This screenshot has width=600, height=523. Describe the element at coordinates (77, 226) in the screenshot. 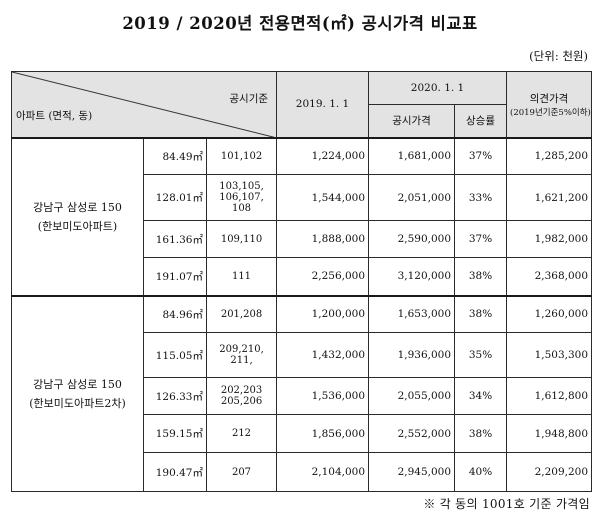

I see `apartment-complex-name: (한보미도아파트)` at that location.